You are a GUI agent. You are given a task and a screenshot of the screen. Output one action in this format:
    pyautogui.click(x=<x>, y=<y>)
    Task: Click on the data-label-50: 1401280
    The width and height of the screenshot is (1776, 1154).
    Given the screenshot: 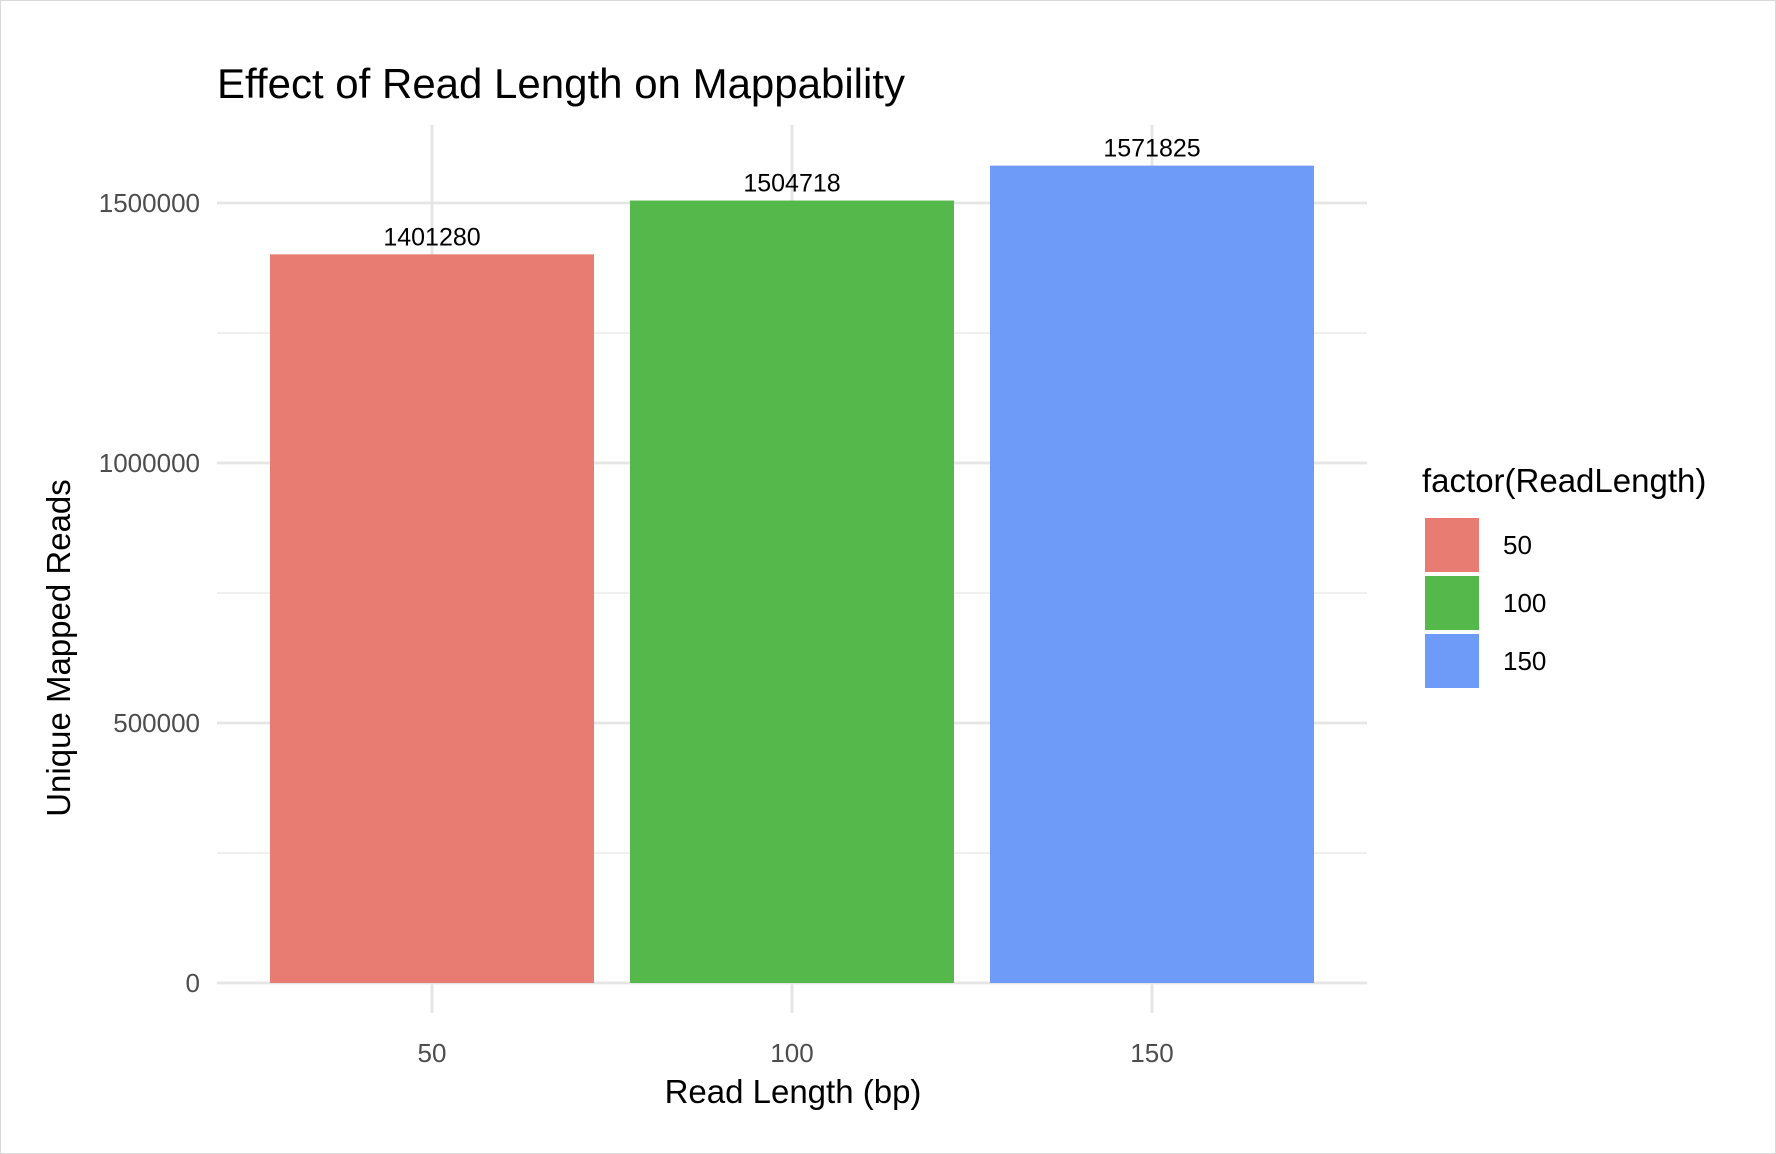 What is the action you would take?
    pyautogui.click(x=431, y=237)
    